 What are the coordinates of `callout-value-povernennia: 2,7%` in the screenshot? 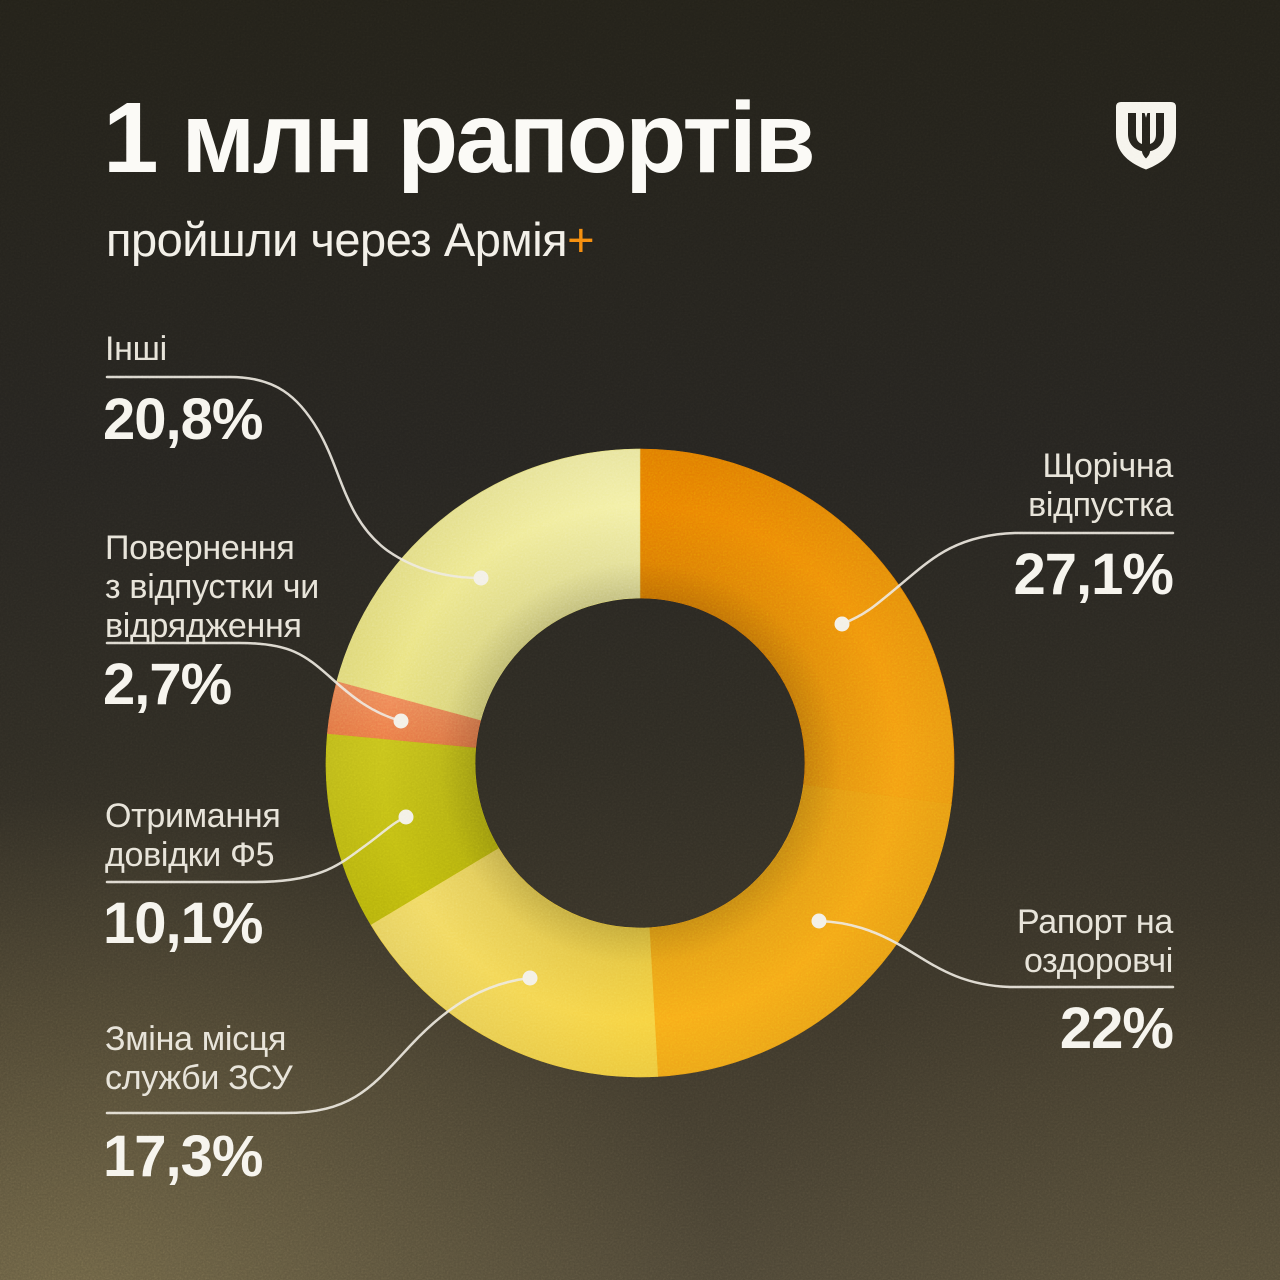 It's located at (167, 684).